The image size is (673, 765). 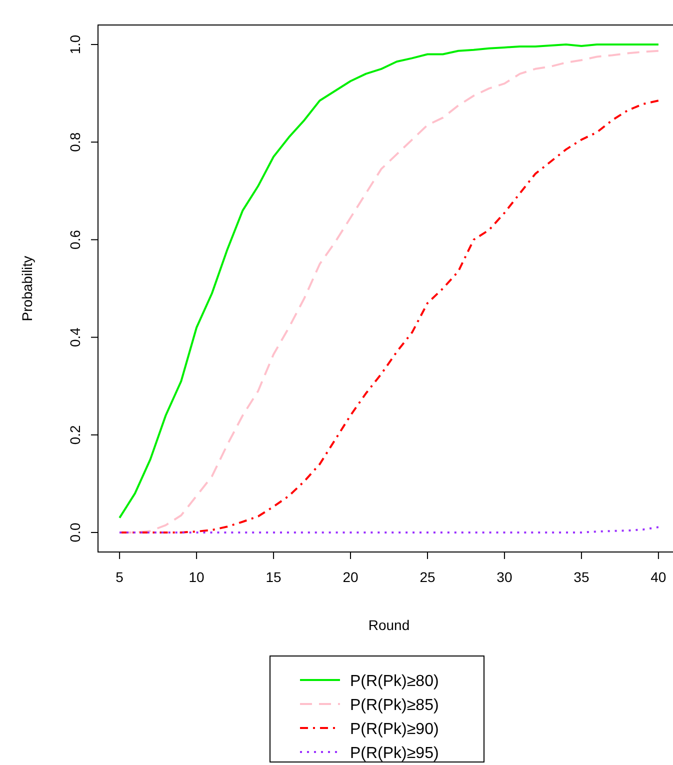 What do you see at coordinates (75, 532) in the screenshot?
I see `y-tick-label: 0.0` at bounding box center [75, 532].